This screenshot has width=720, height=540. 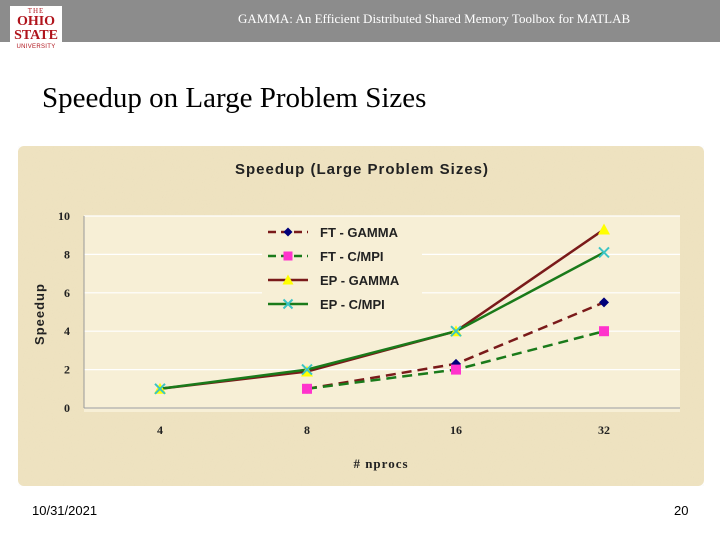 I want to click on legend-label: FT - C/MPI, so click(x=352, y=256).